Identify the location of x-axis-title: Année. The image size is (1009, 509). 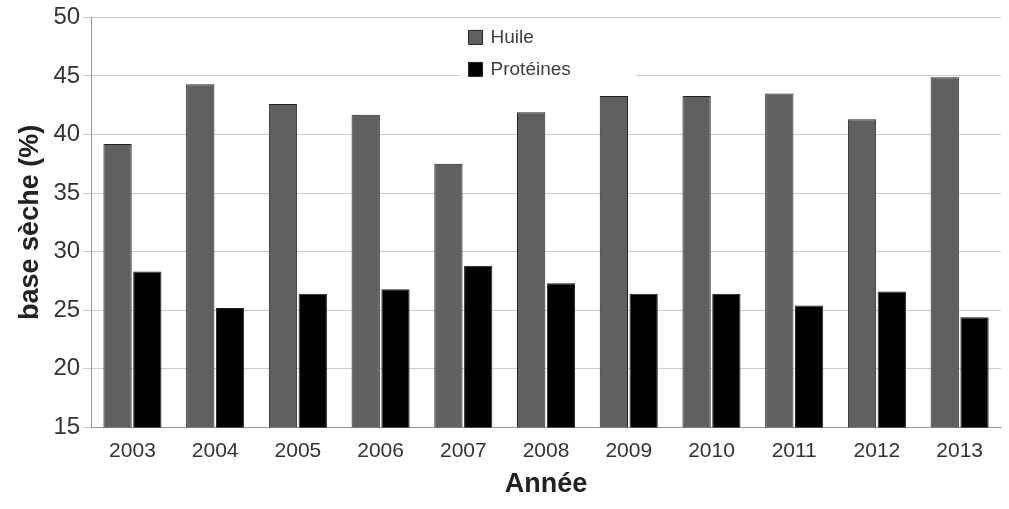
(546, 483).